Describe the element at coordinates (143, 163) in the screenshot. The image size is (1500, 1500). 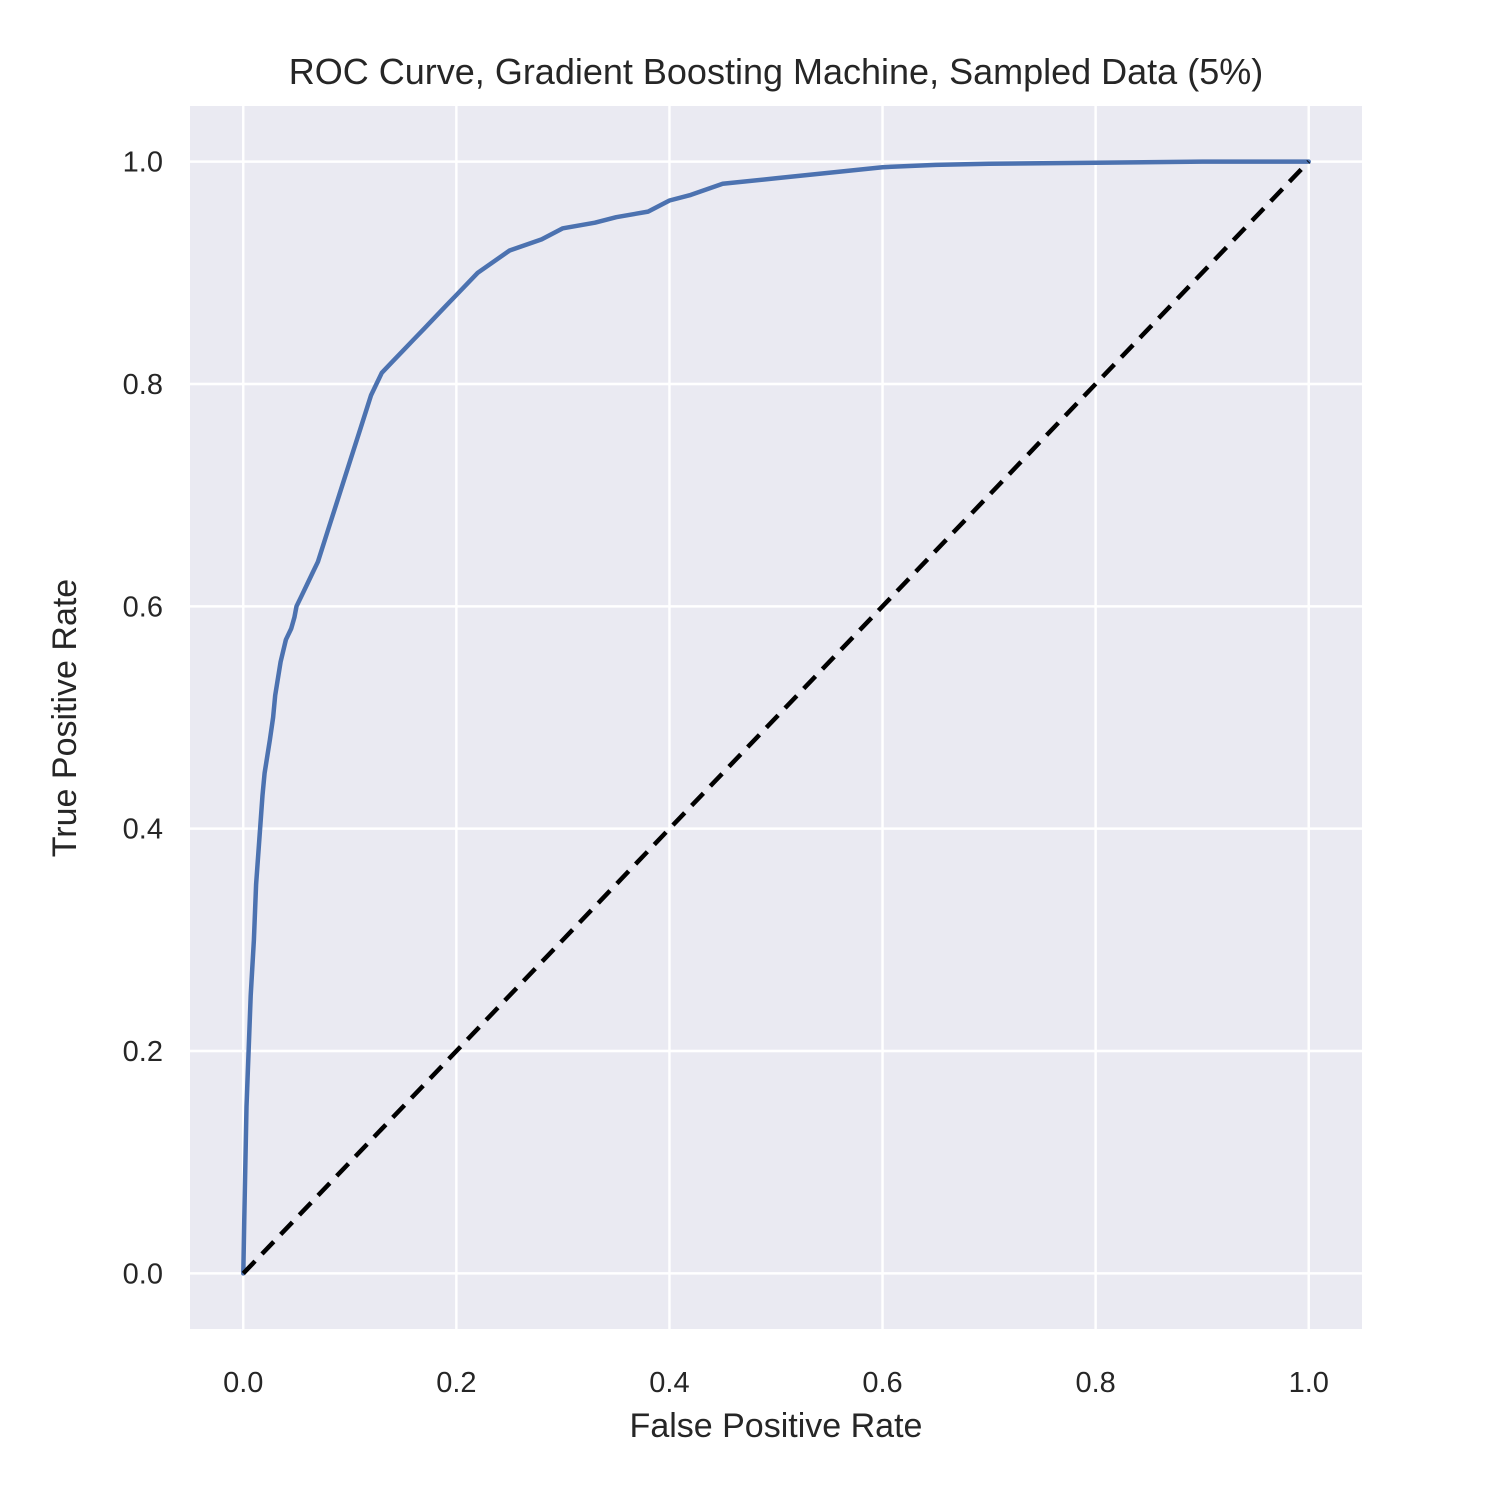
I see `y-tick-label: 1.0` at that location.